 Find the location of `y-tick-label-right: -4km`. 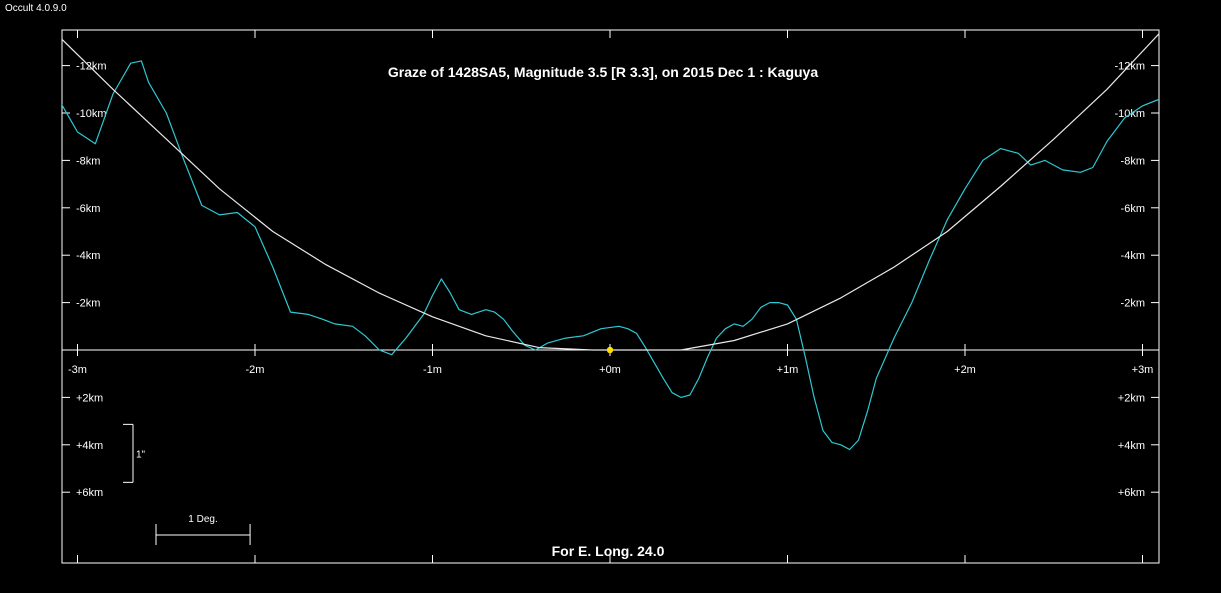

y-tick-label-right: -4km is located at coordinates (1133, 256).